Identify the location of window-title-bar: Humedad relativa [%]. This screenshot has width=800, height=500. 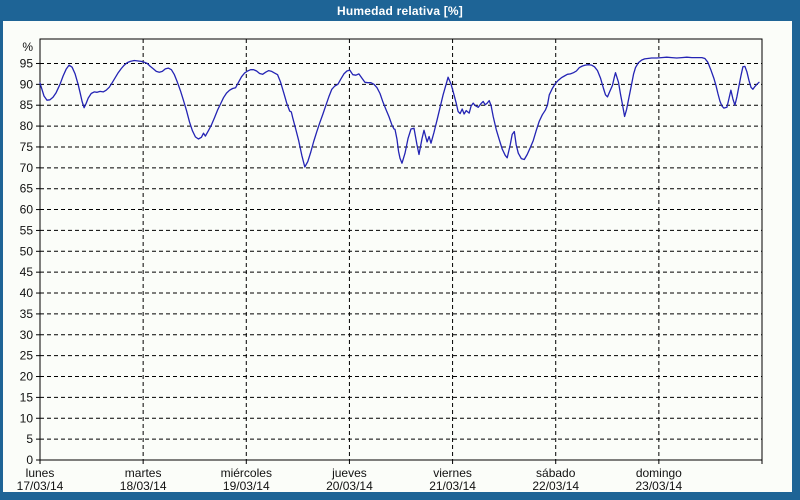
(400, 10).